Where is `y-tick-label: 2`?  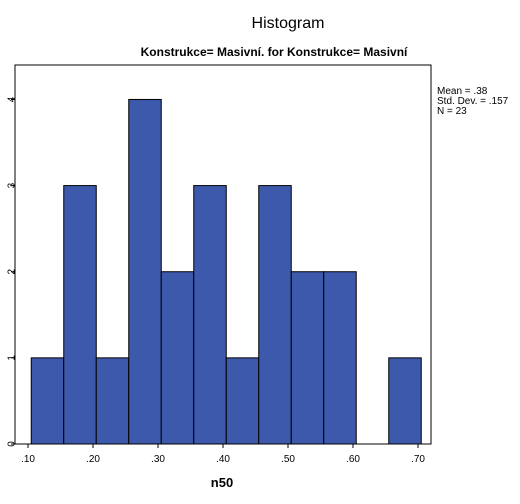
y-tick-label: 2 is located at coordinates (12, 272).